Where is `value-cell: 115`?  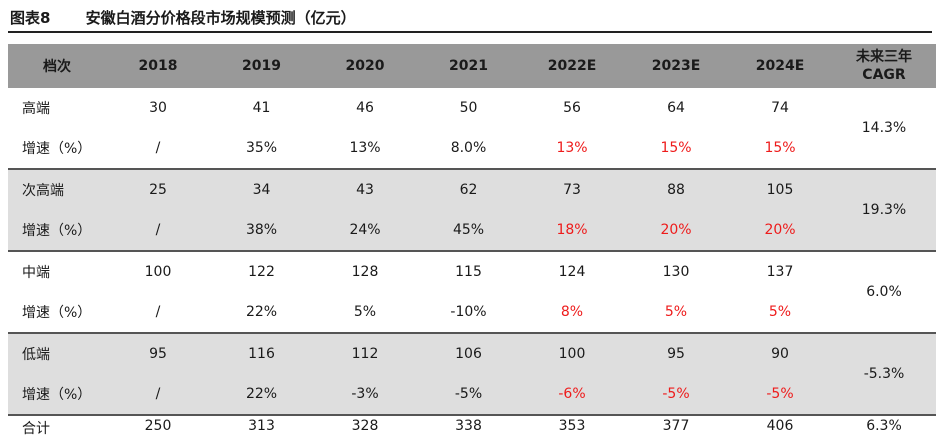
value-cell: 115 is located at coordinates (468, 272).